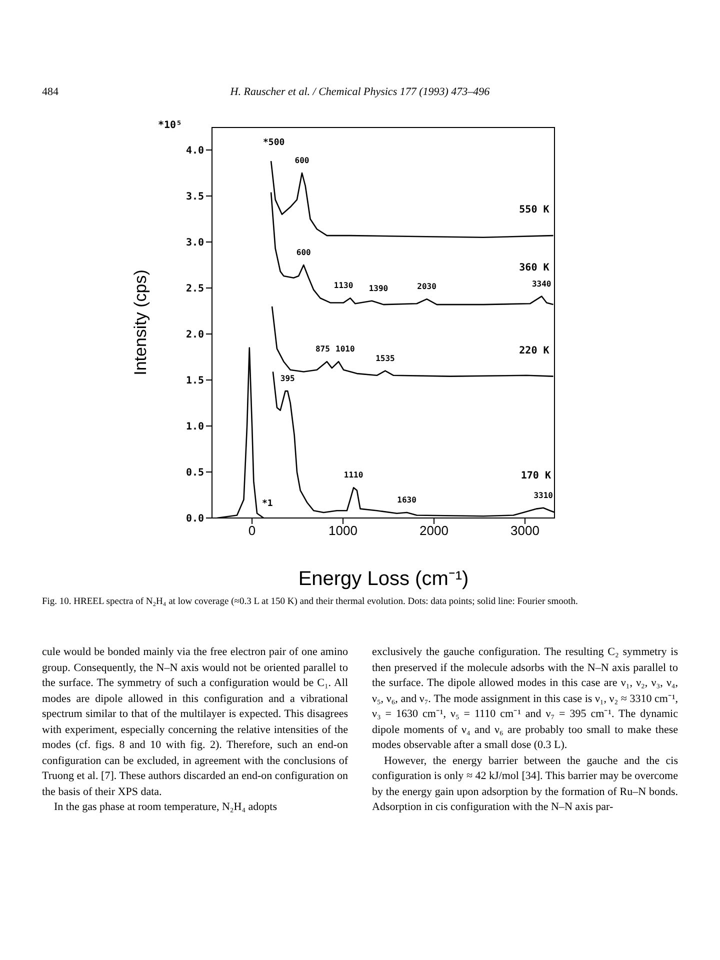 This screenshot has width=720, height=960. What do you see at coordinates (407, 499) in the screenshot?
I see `annotation: 1630` at bounding box center [407, 499].